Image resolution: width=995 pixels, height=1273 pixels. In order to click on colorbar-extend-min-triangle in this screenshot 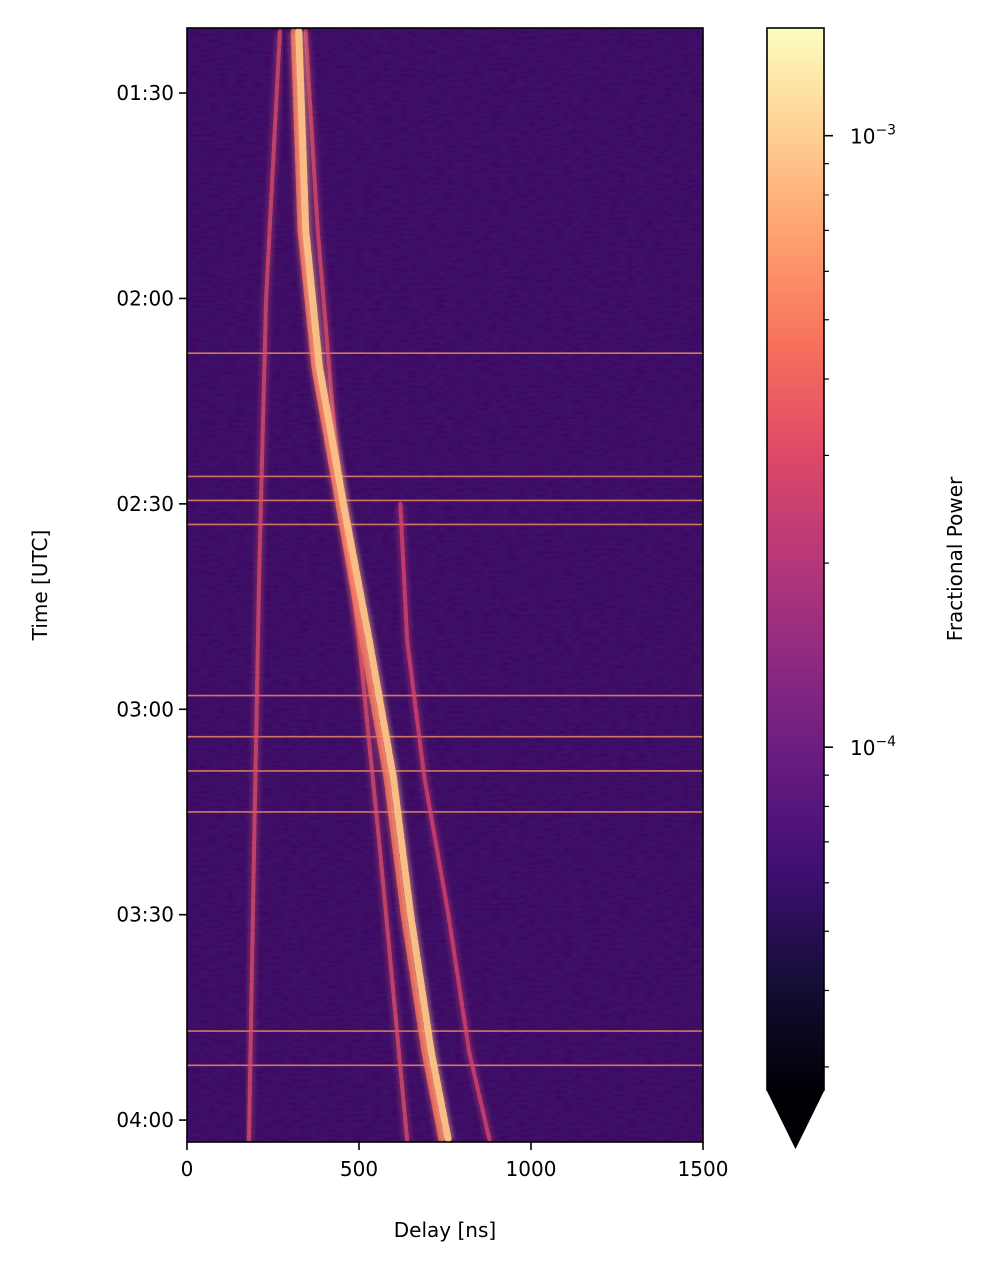, I will do `click(795, 1119)`.